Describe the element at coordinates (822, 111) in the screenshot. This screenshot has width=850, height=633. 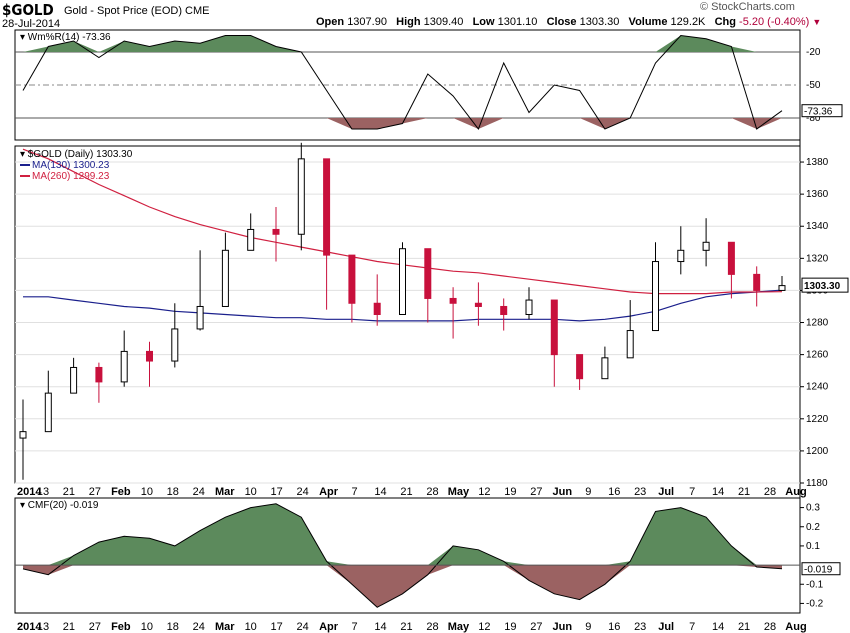
I see `wmr-current-tag` at that location.